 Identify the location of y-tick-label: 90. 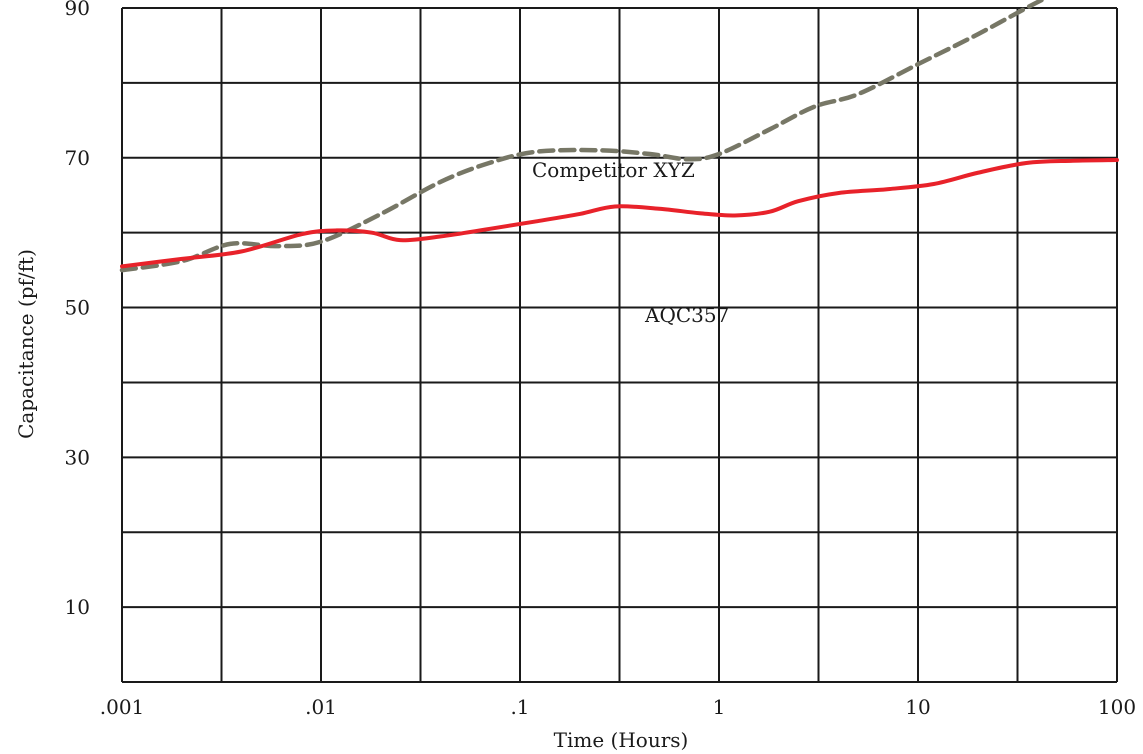
(77, 10).